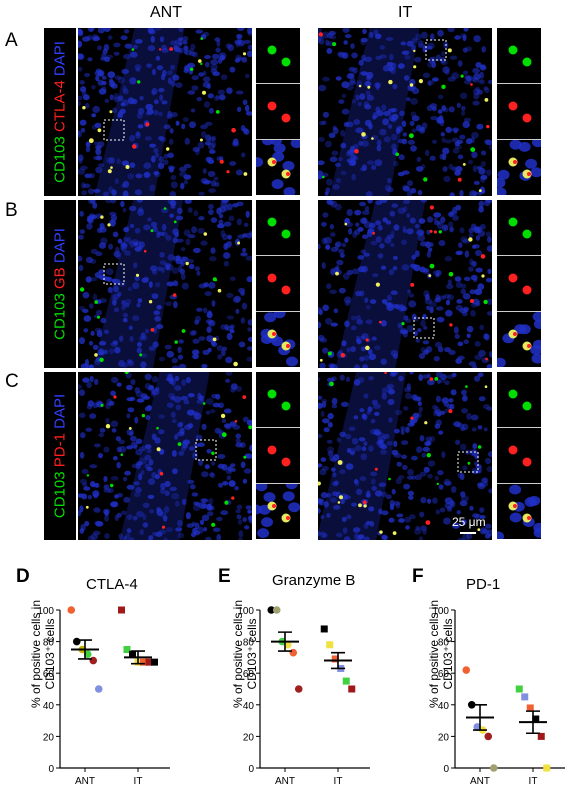  What do you see at coordinates (49, 706) in the screenshot?
I see `y-tick-label: 40` at bounding box center [49, 706].